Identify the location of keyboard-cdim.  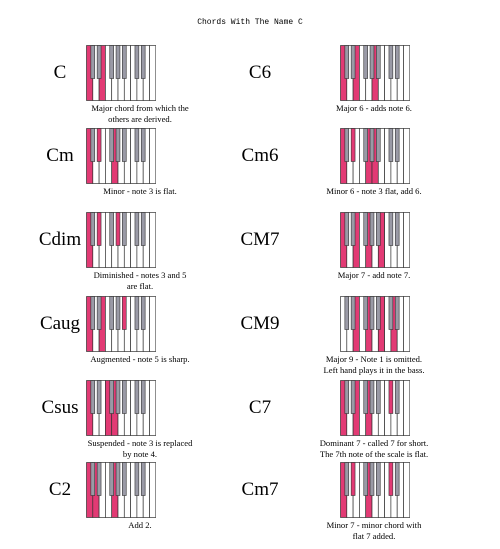
(121, 240).